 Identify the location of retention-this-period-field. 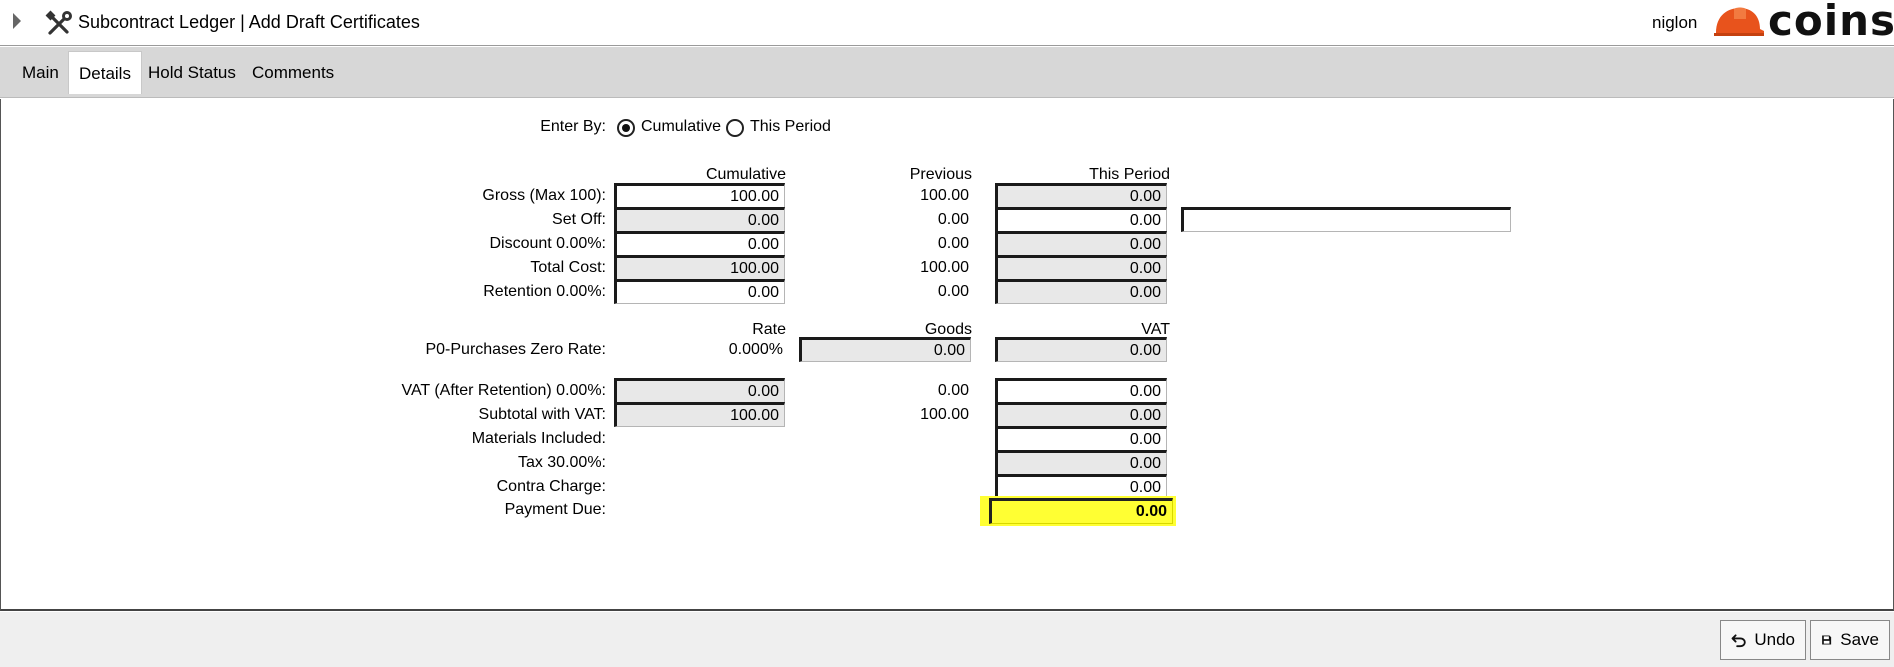
(1081, 291).